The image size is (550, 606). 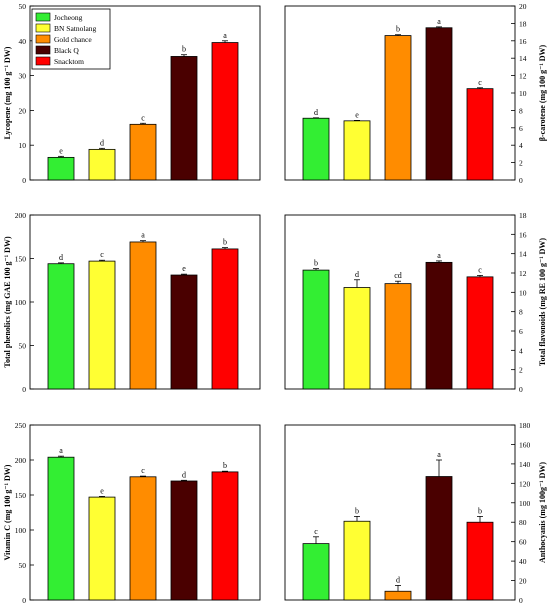 What do you see at coordinates (132, 93) in the screenshot?
I see `chart-panel-1: 0 10 20 30 40 50 Lycopene (mg 100 g⁻¹ DW) e d c b a` at bounding box center [132, 93].